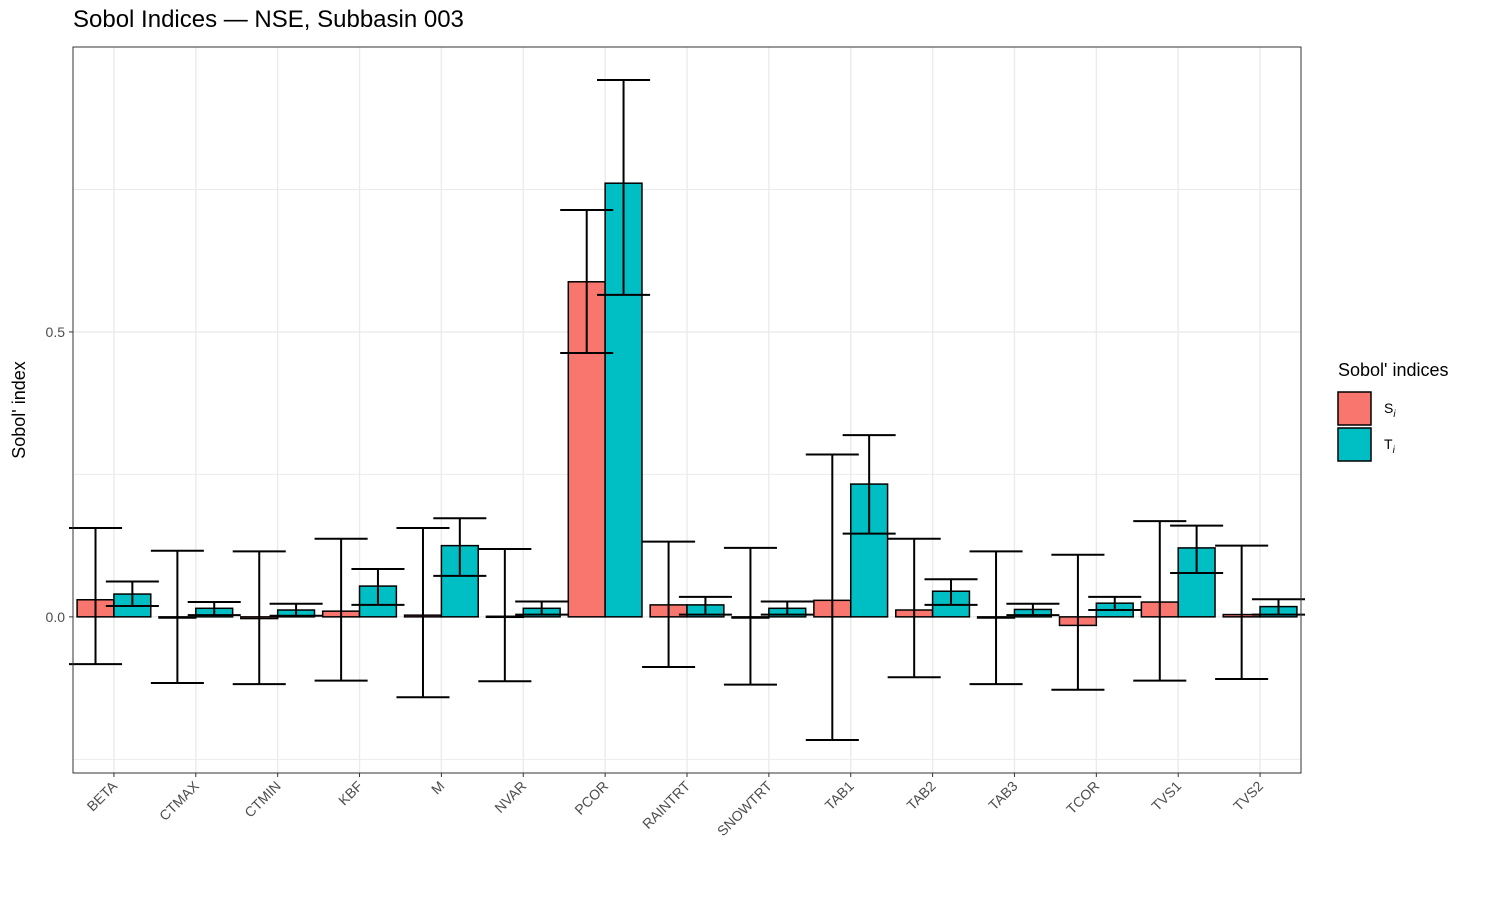  What do you see at coordinates (268, 19) in the screenshot?
I see `chart-title: Sobol Indices — NSE, Subbasin 003` at bounding box center [268, 19].